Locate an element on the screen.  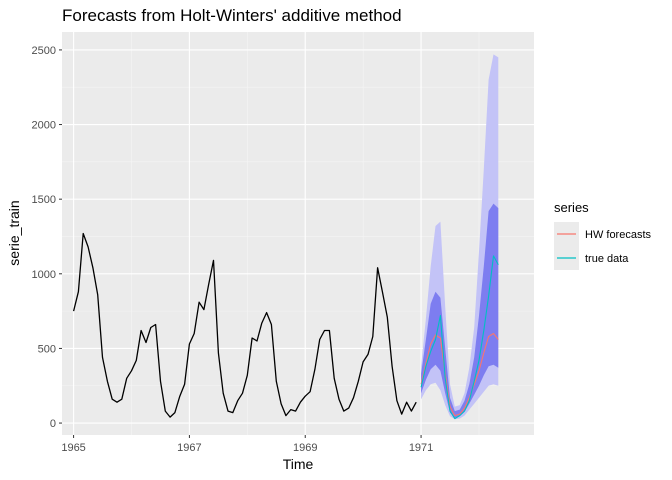
forecast-intervals is located at coordinates (460, 237).